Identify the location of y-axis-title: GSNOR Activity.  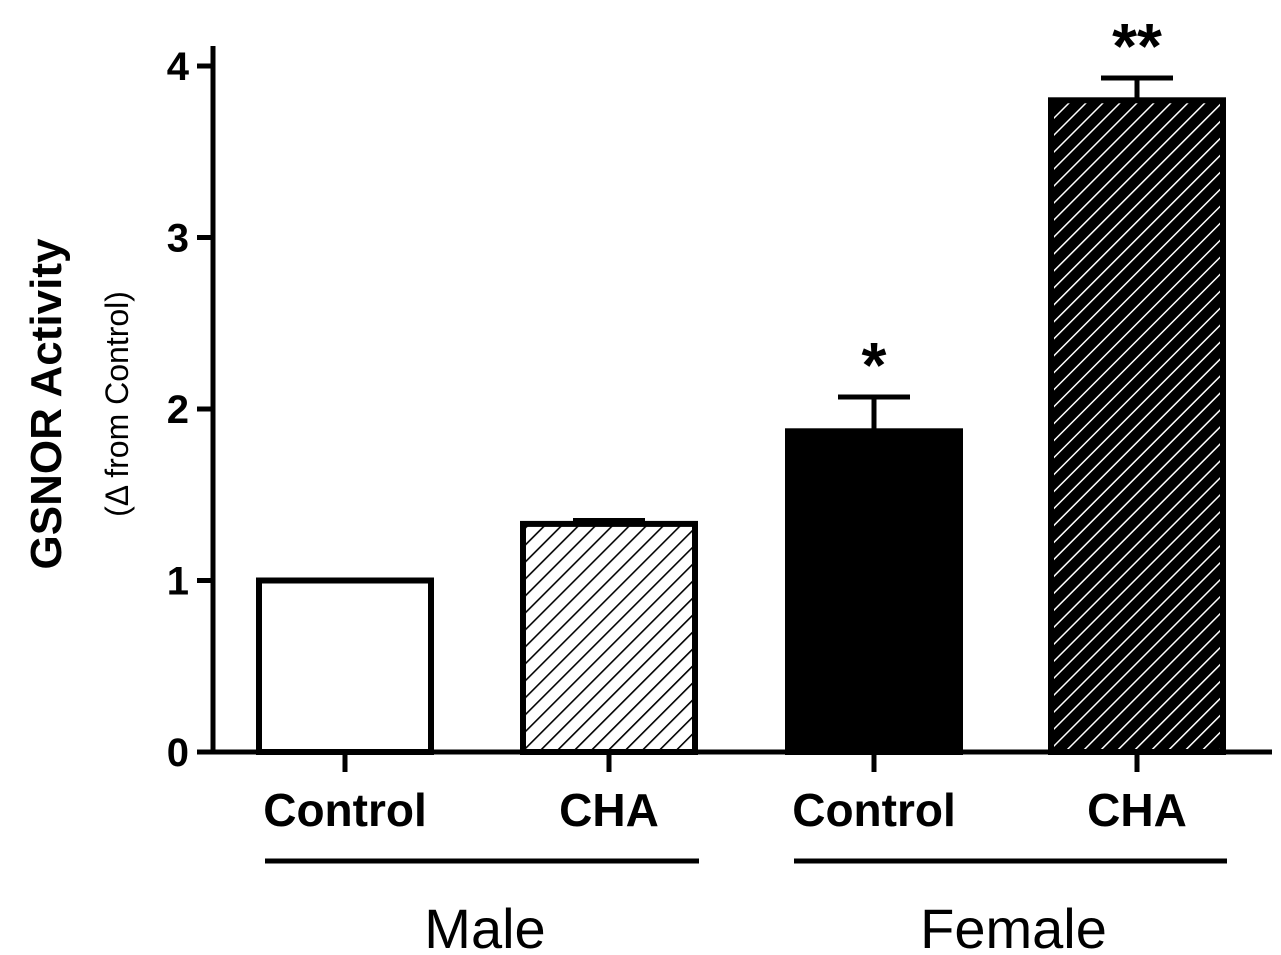
(46, 403).